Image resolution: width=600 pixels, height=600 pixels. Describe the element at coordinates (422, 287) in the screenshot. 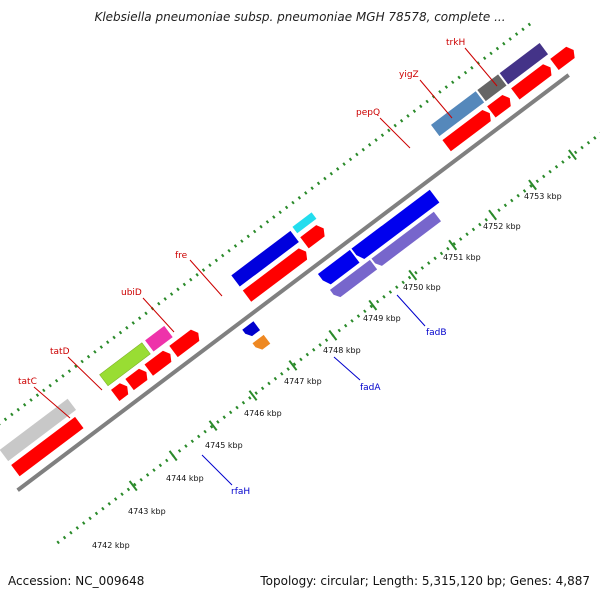

I see `tick-label: 4750 kbp` at that location.